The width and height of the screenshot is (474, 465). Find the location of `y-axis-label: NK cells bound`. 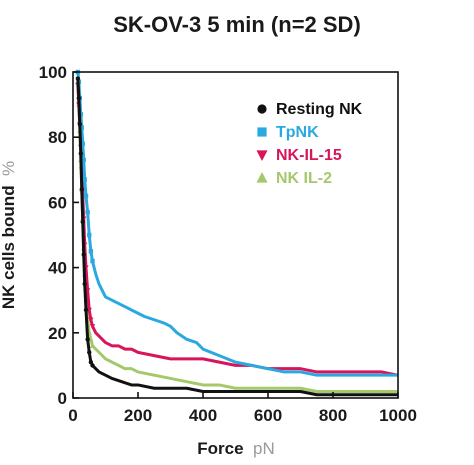

y-axis-label: NK cells bound is located at coordinates (9, 247).